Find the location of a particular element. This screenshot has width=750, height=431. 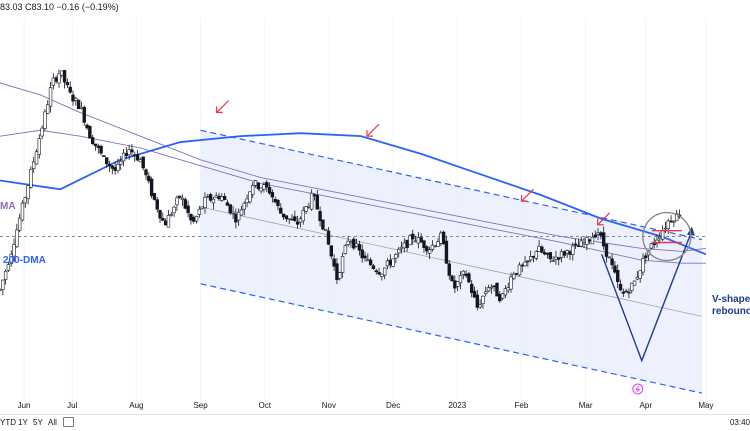

range-5y-button: 5Y is located at coordinates (38, 422).